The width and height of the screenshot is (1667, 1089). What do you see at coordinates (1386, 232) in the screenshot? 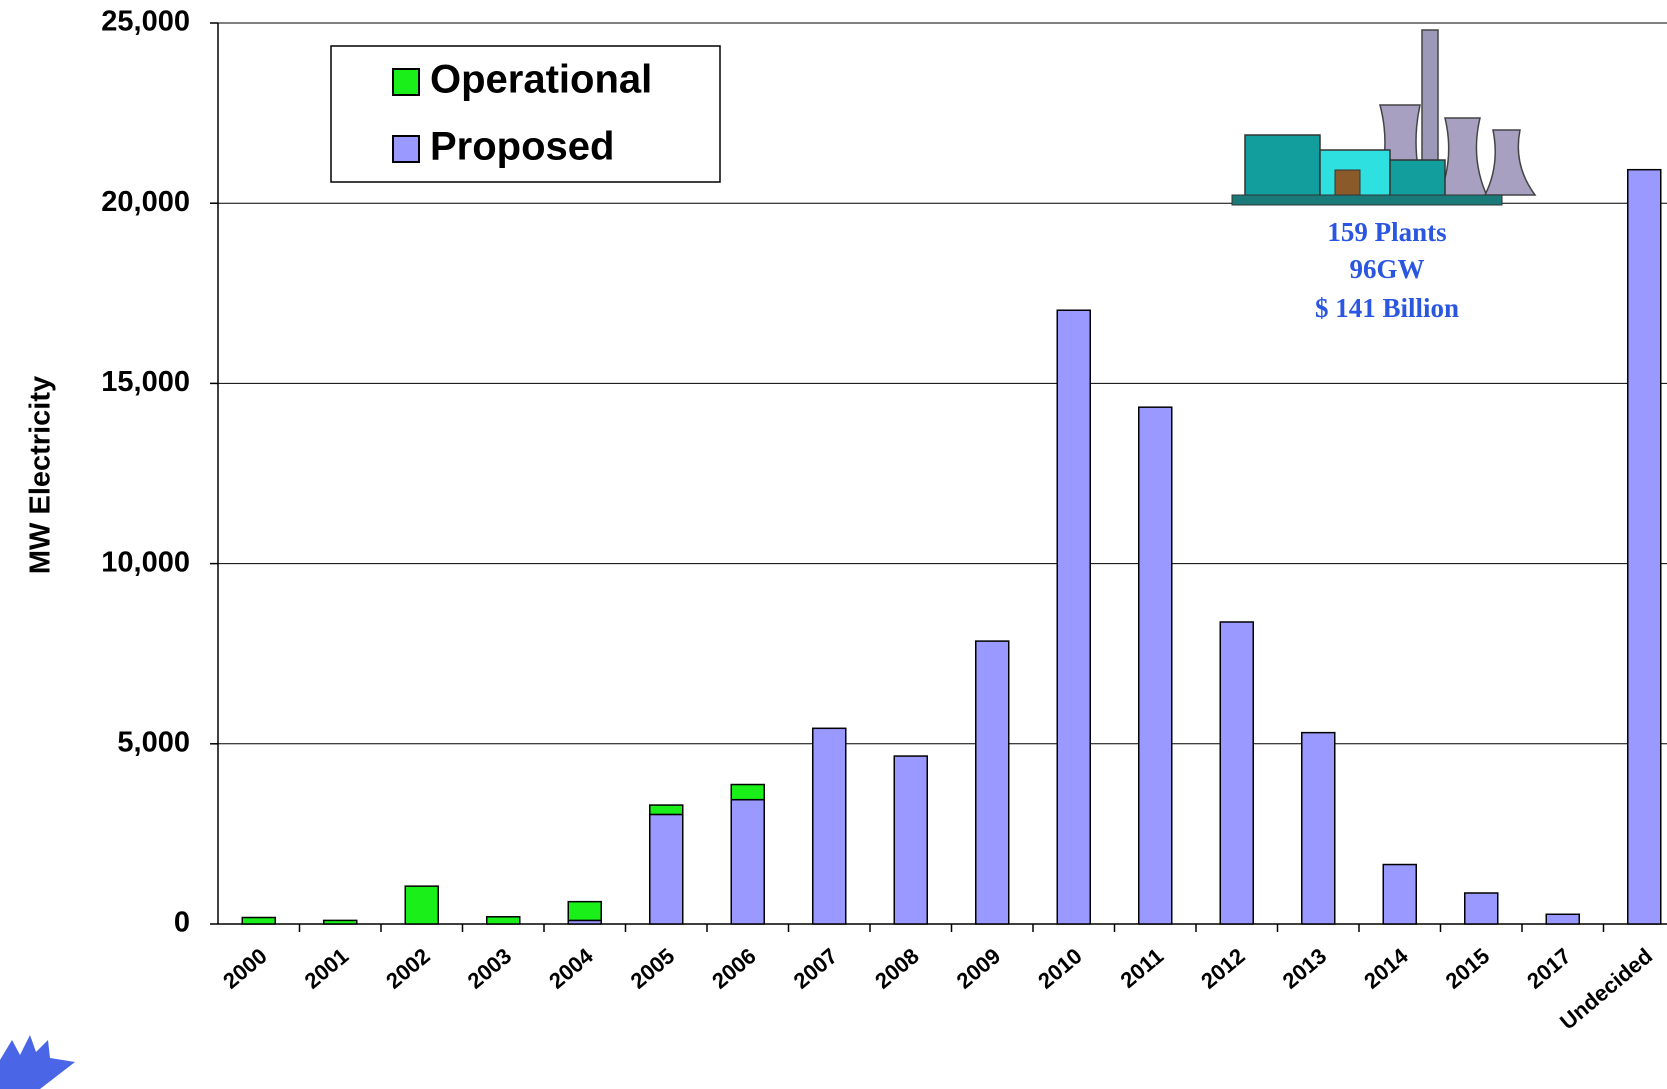
I see `annotation: 159 Plants` at bounding box center [1386, 232].